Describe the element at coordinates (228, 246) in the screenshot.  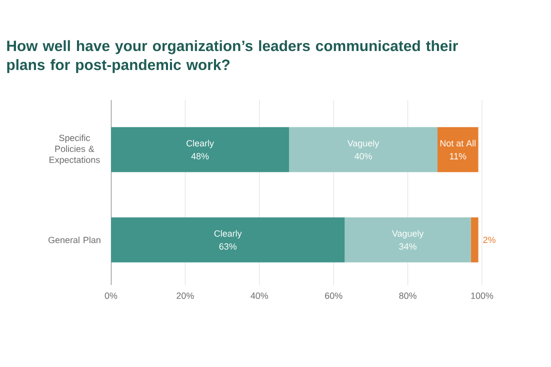
I see `data-label: 63%` at that location.